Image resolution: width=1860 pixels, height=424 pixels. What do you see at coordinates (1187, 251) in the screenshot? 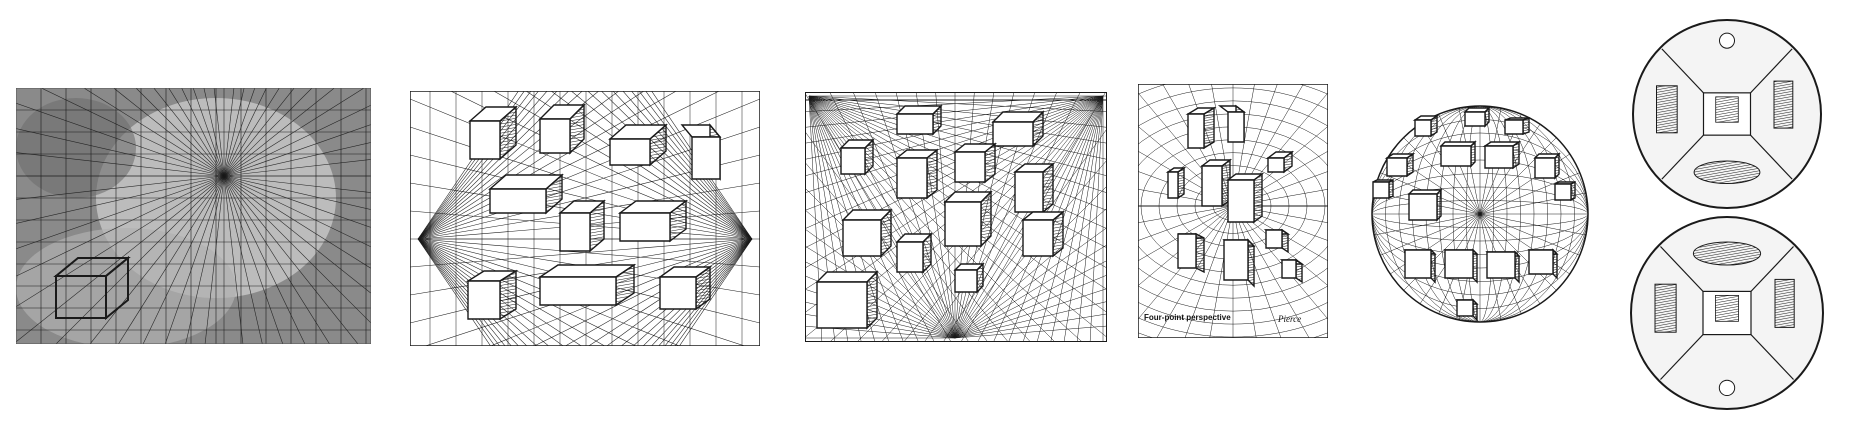
I see `four-point-box-7-front` at bounding box center [1187, 251].